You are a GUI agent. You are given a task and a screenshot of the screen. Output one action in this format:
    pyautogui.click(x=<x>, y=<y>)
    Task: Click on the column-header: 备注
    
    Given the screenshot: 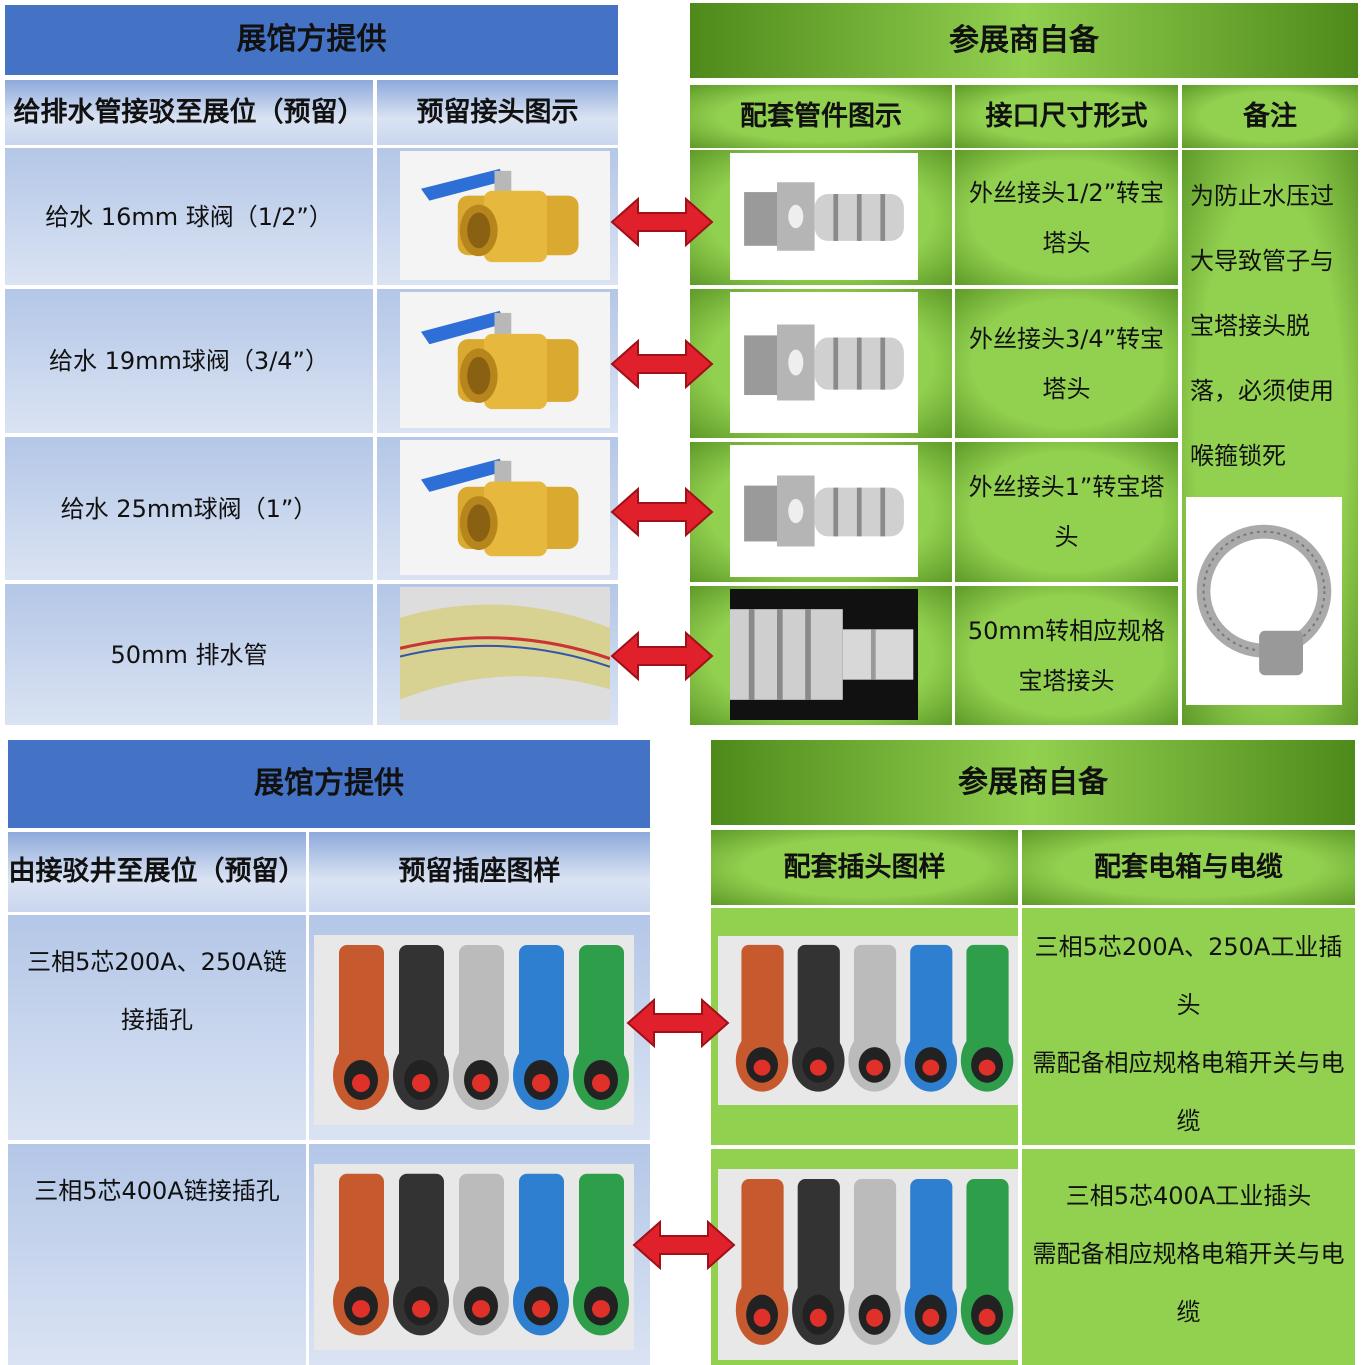 What is the action you would take?
    pyautogui.click(x=1270, y=116)
    